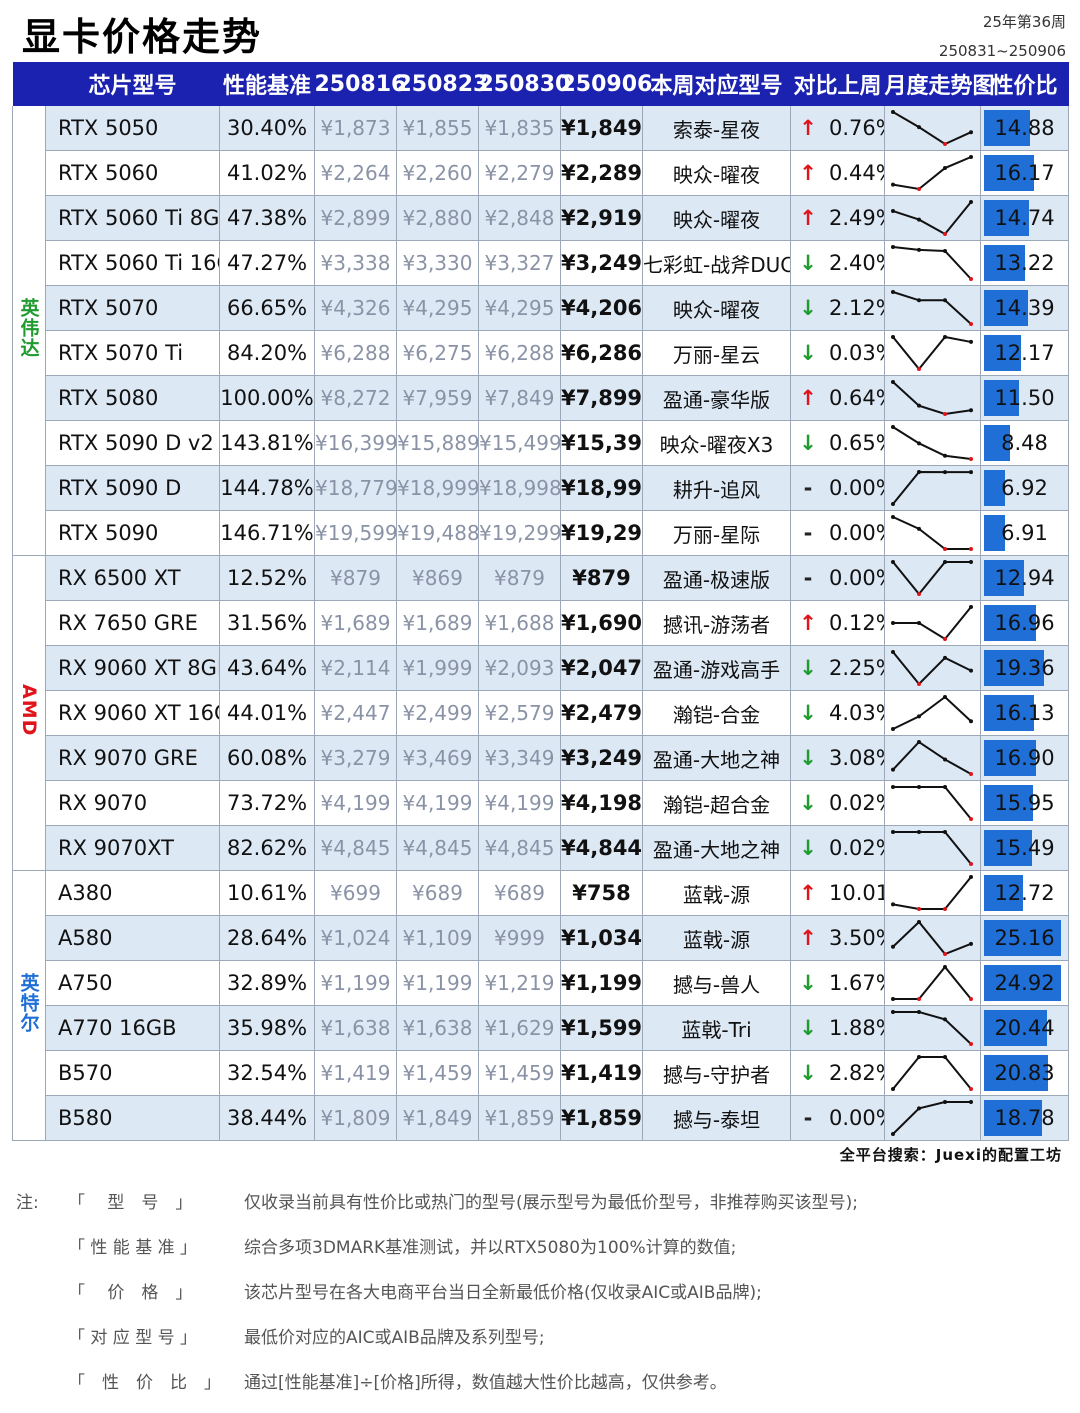 The width and height of the screenshot is (1080, 1413). What do you see at coordinates (267, 623) in the screenshot?
I see `perf-cell: 31.56%` at bounding box center [267, 623].